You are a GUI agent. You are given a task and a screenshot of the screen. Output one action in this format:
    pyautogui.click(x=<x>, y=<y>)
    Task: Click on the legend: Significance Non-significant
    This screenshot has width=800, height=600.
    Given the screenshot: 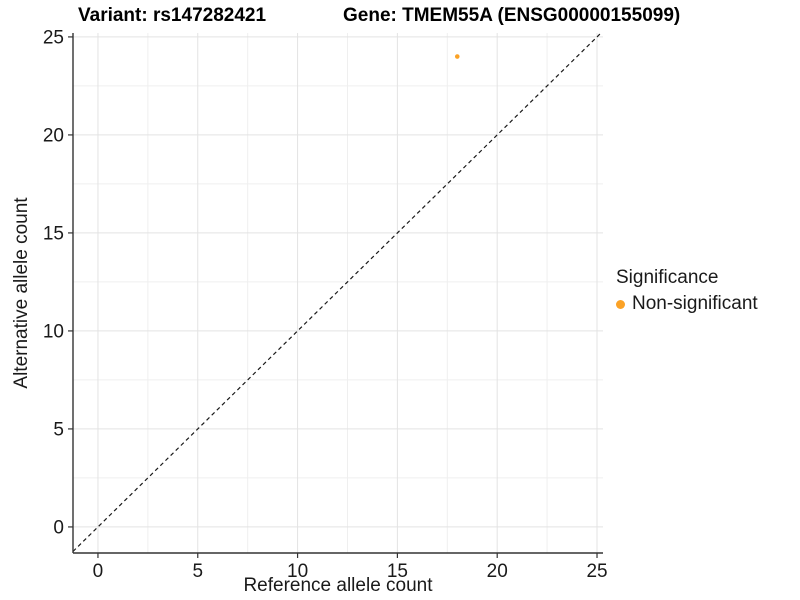 What is the action you would take?
    pyautogui.click(x=687, y=291)
    